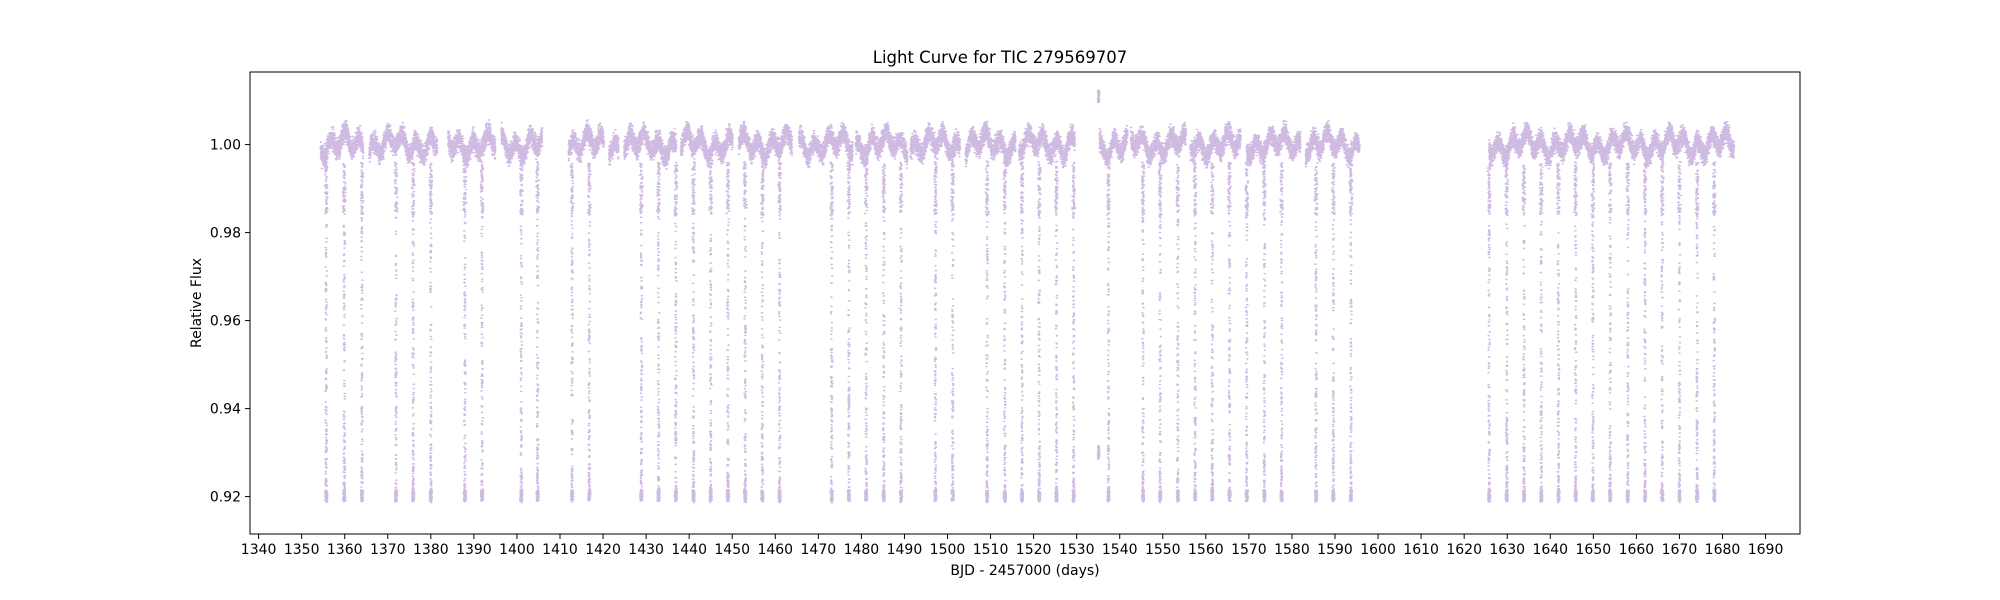  Describe the element at coordinates (1378, 550) in the screenshot. I see `x-tick-label: 1600` at that location.